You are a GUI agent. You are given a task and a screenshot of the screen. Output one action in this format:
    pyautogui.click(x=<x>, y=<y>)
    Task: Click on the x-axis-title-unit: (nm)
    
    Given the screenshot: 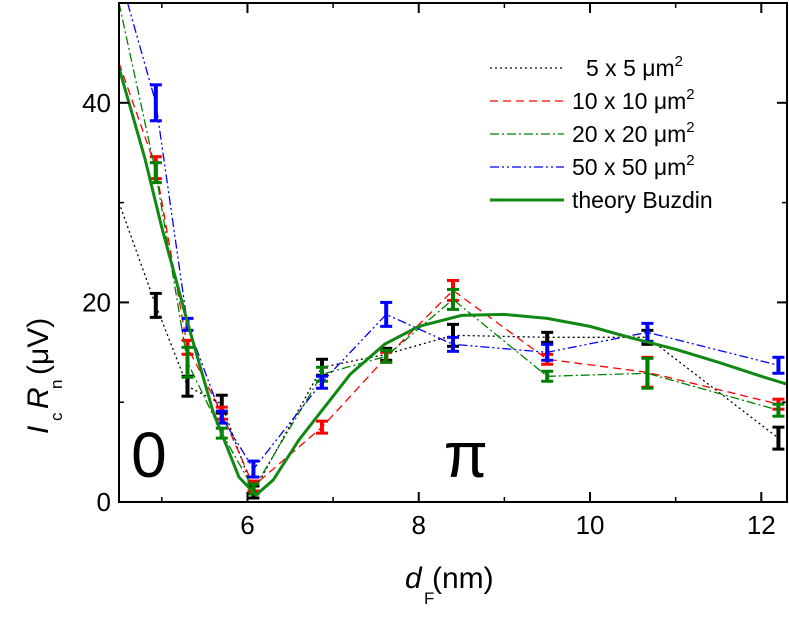 What is the action you would take?
    pyautogui.click(x=463, y=578)
    